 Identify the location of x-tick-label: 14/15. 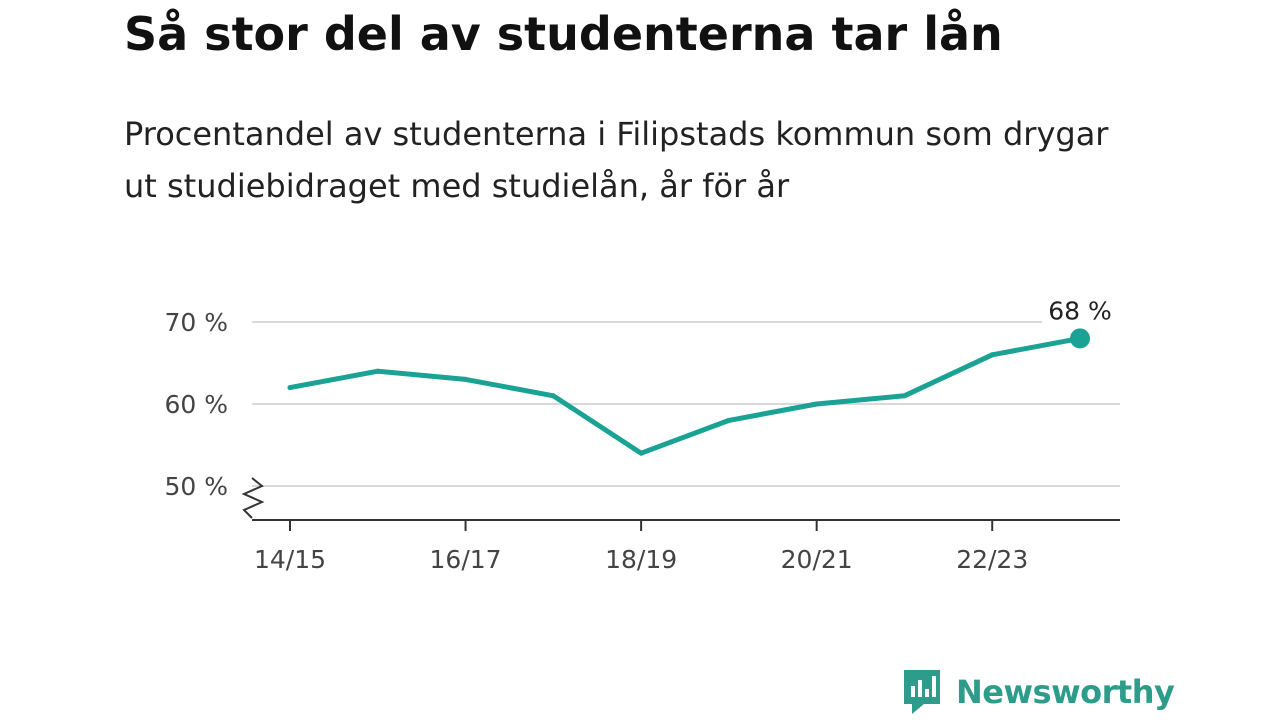
(290, 559).